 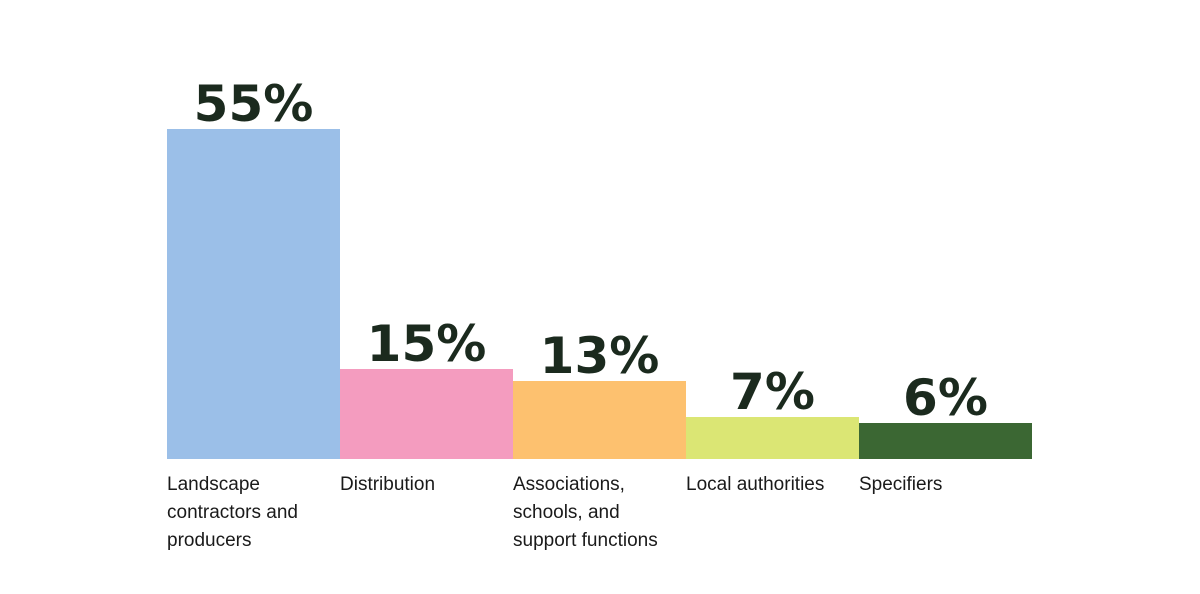 I want to click on category-label-4: Local authorities, so click(x=755, y=484).